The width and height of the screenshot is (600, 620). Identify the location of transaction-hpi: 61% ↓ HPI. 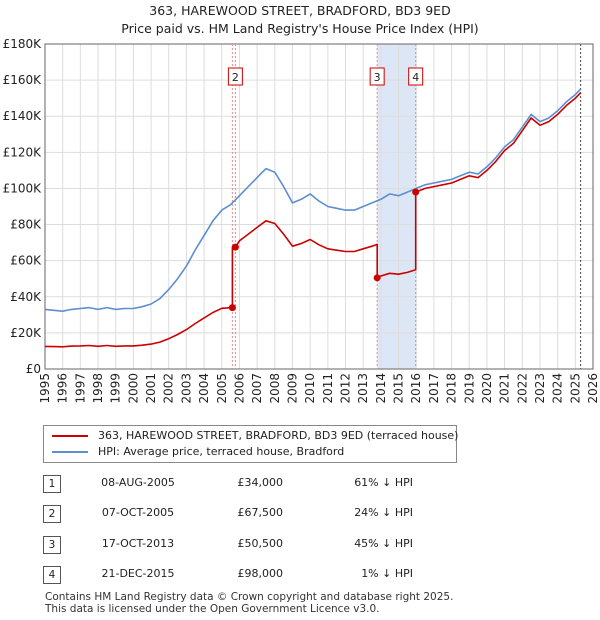
(383, 482).